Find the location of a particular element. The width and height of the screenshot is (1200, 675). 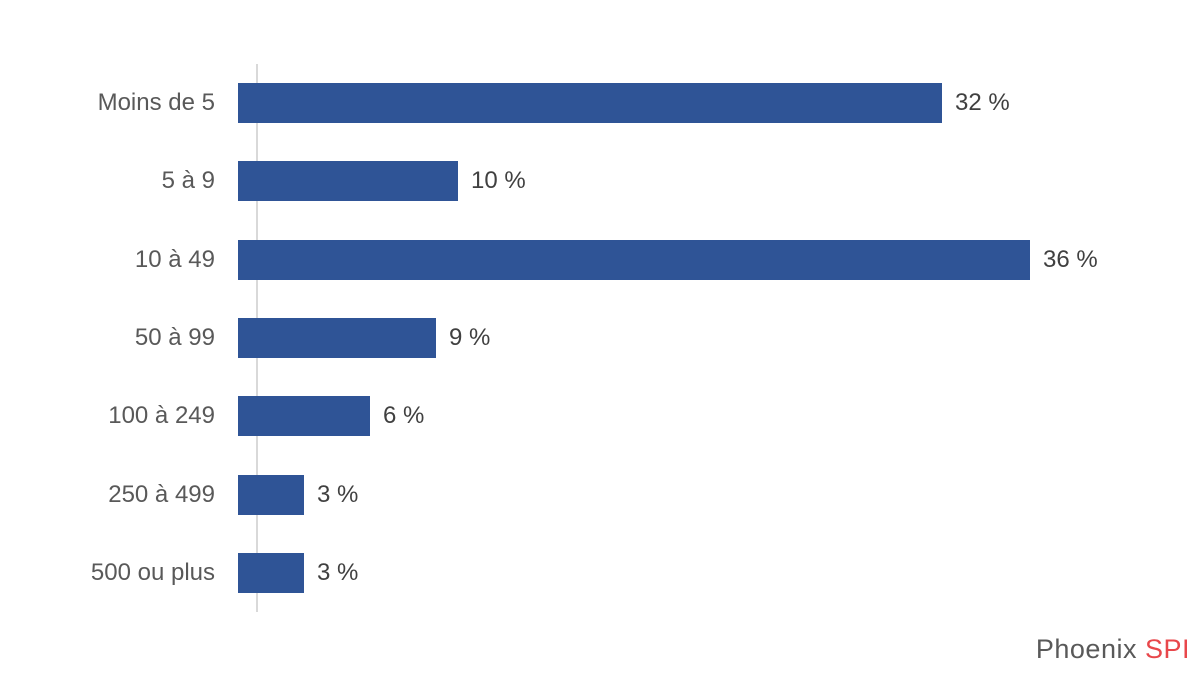

bar-area: 36 % is located at coordinates (668, 259).